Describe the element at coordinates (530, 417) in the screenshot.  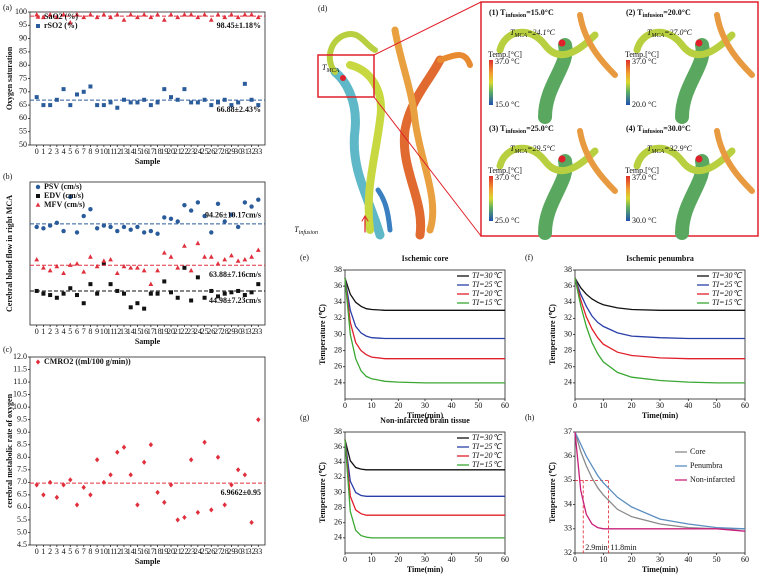
I see `panel-label: (h)` at that location.